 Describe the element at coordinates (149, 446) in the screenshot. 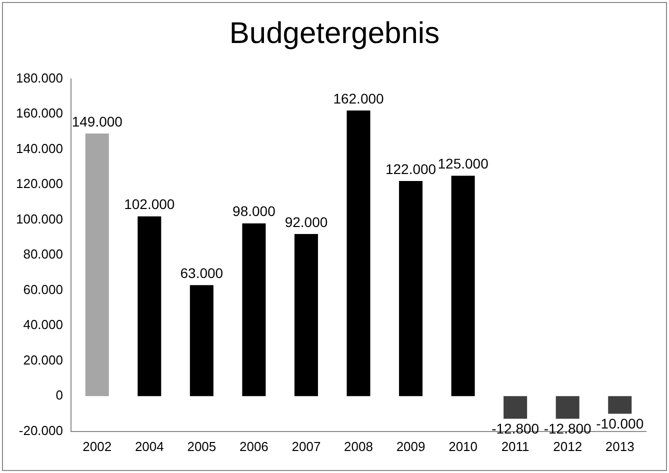

I see `x-tick-label: 2004` at that location.